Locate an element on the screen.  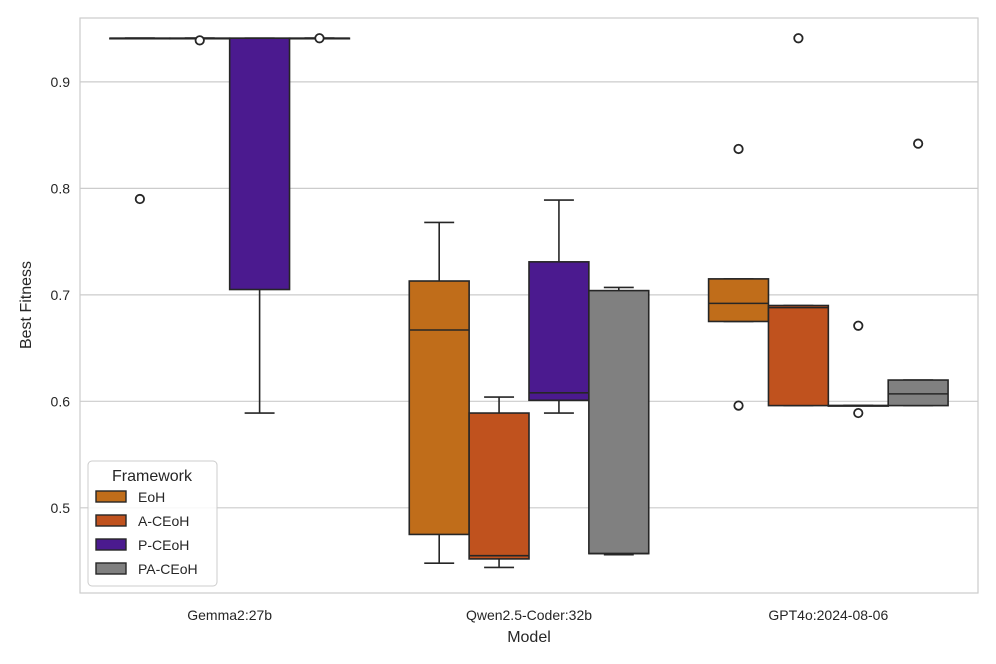
y-tick-label: 0.7 is located at coordinates (61, 295).